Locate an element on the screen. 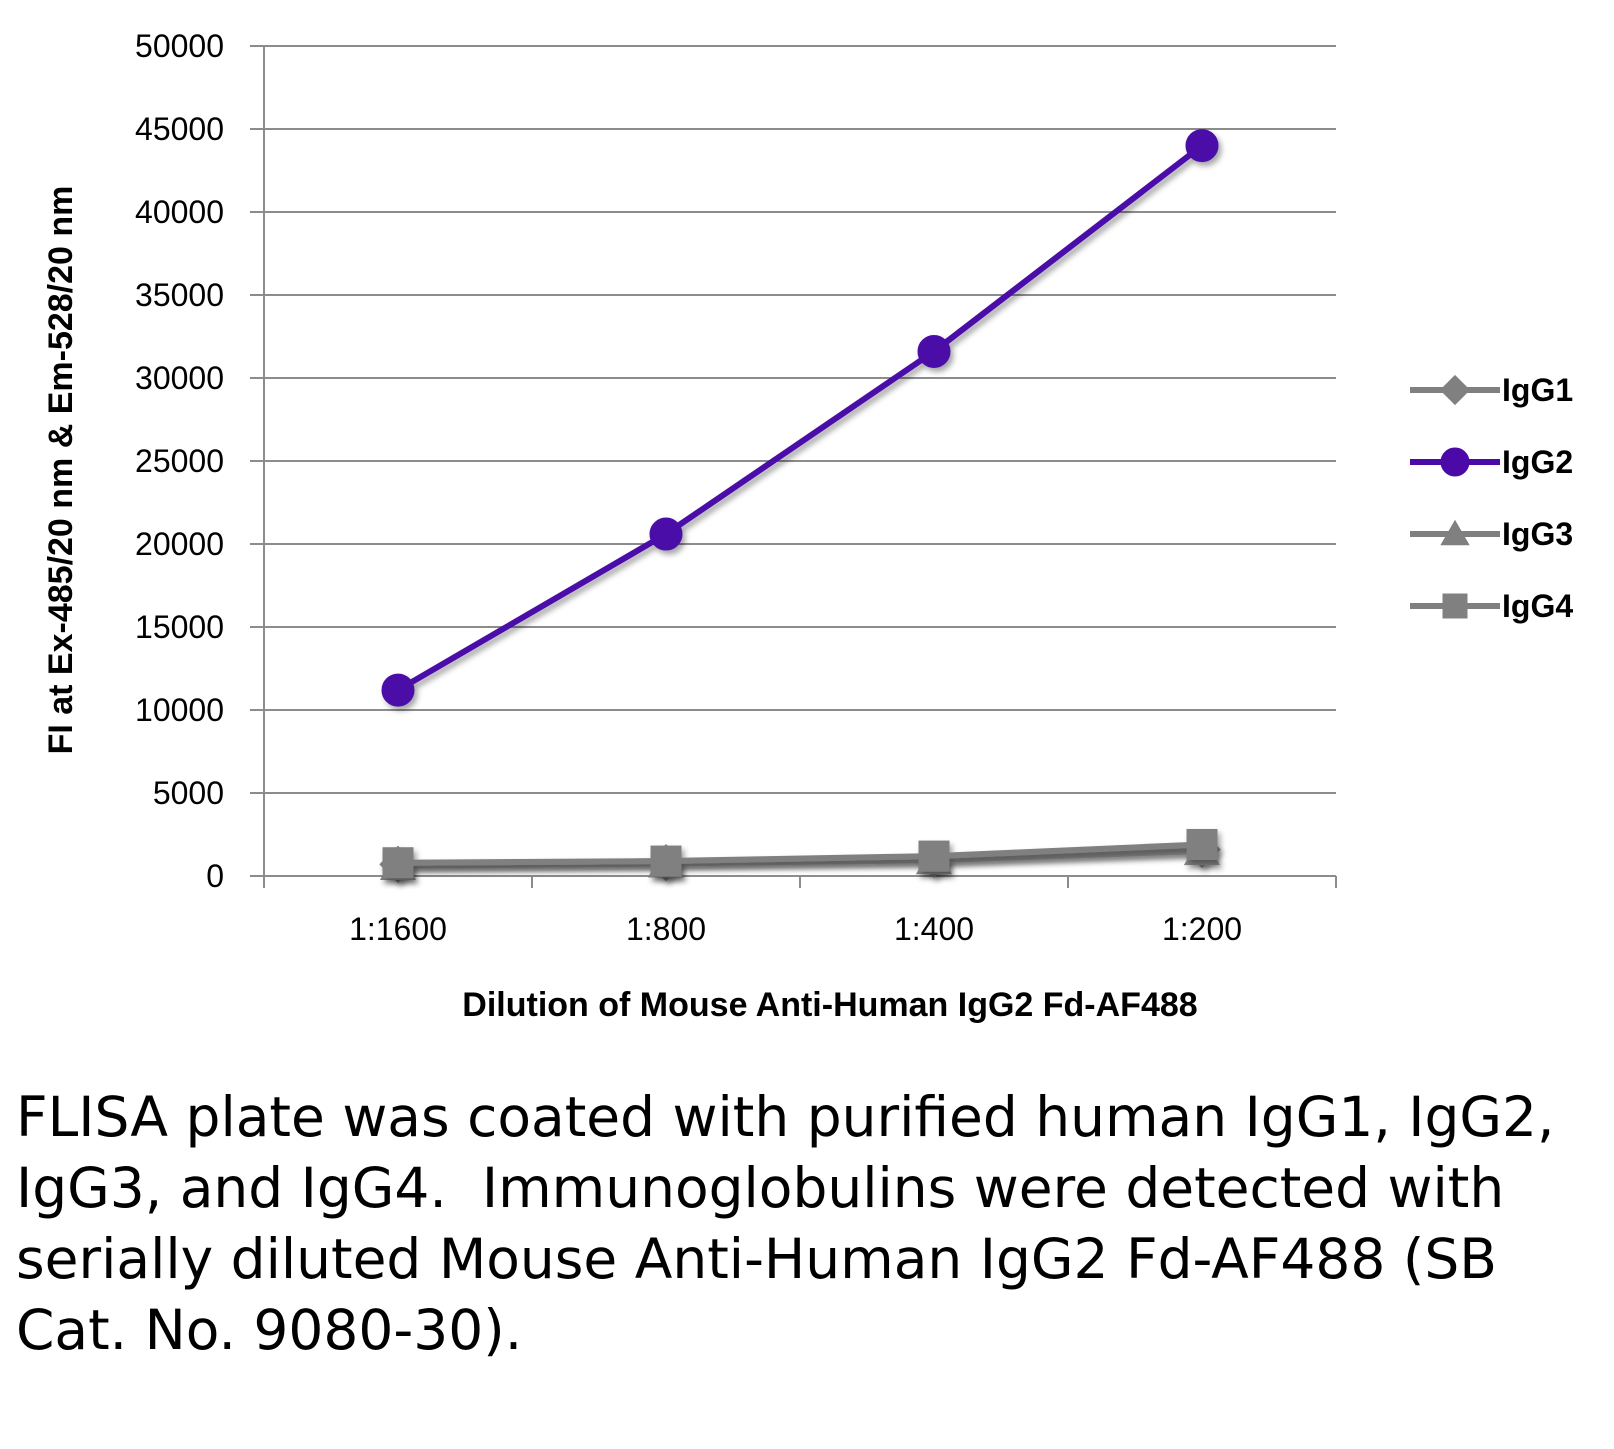 The image size is (1614, 1449). legend-entry-igg1: IgG1 is located at coordinates (1491, 390).